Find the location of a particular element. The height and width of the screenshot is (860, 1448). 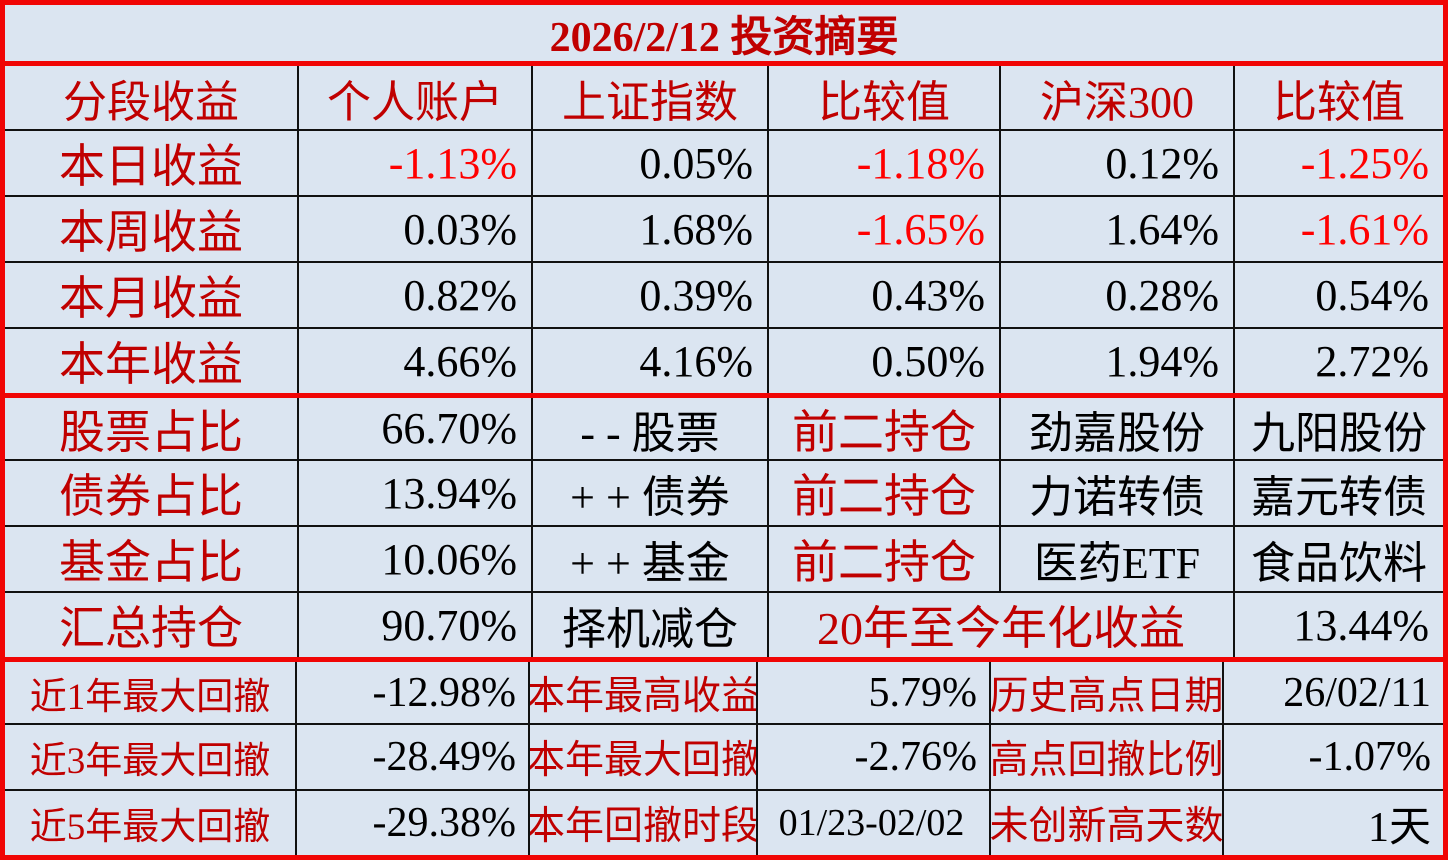

row-fund-allocation: 基金占比 10.06% + + 基金 前二持仓 医药ETF 食品饮料 is located at coordinates (724, 558).